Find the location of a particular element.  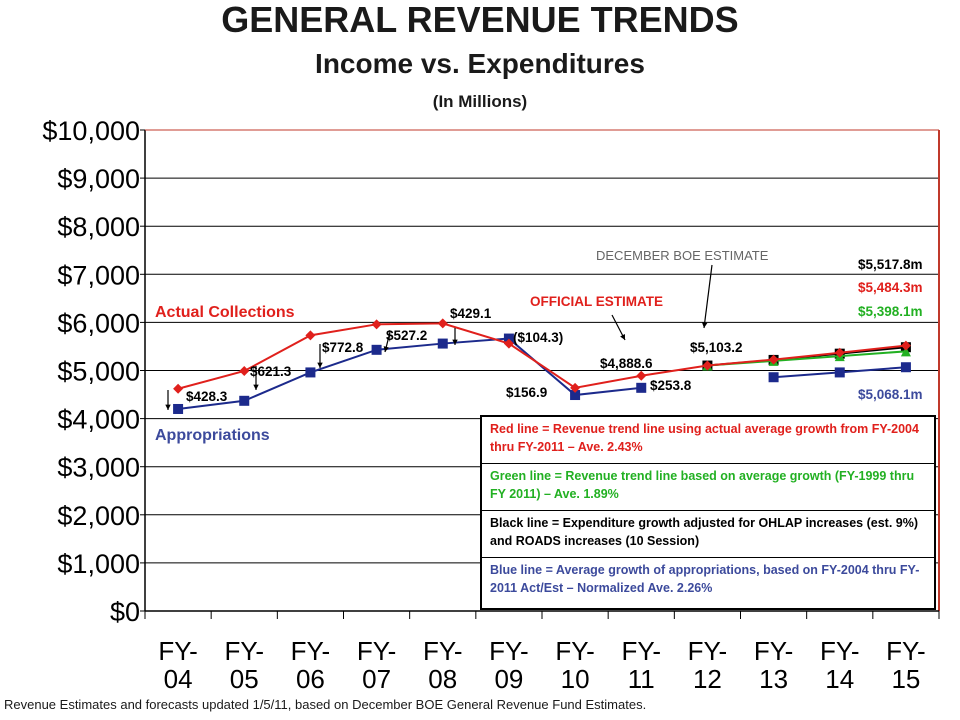

annotation-label: $5,484.3m is located at coordinates (890, 287).